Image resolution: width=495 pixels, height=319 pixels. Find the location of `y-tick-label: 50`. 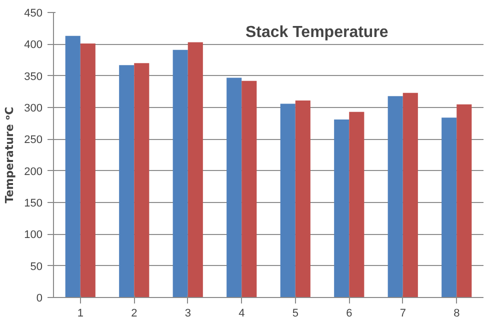

y-tick-label: 50 is located at coordinates (36, 266).